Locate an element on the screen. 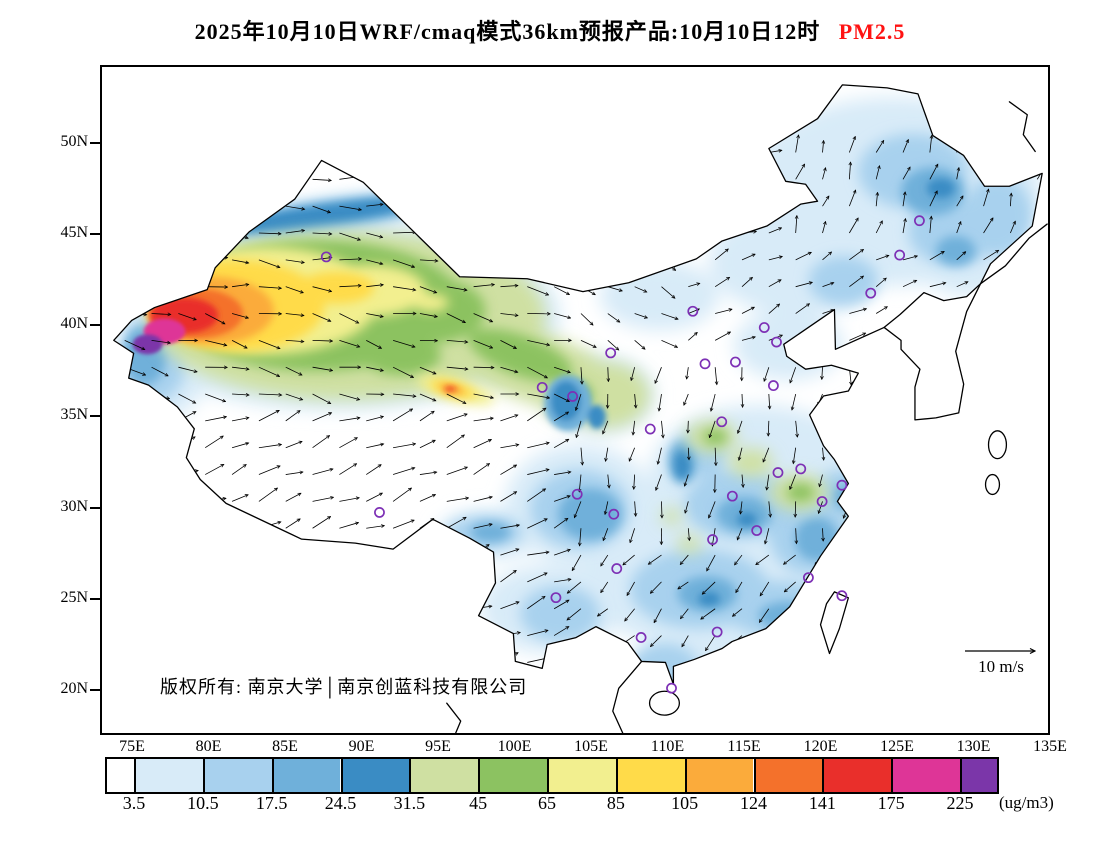 This screenshot has height=850, width=1100. x-axis-label: 135E is located at coordinates (1050, 746).